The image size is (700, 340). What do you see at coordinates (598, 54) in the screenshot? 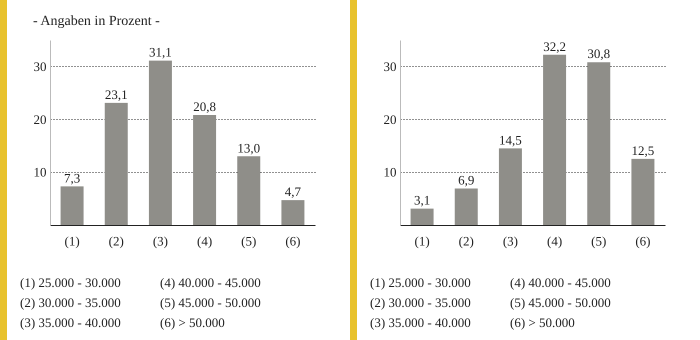
I see `data-label: 30,8` at bounding box center [598, 54].